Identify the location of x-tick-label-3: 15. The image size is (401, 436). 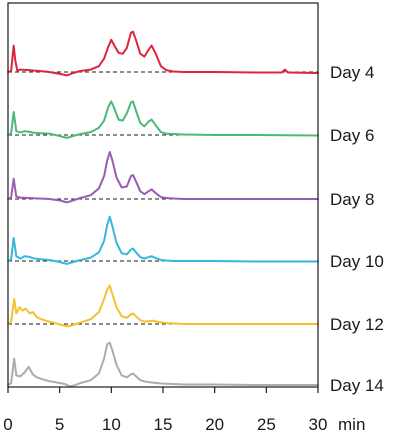
(163, 424).